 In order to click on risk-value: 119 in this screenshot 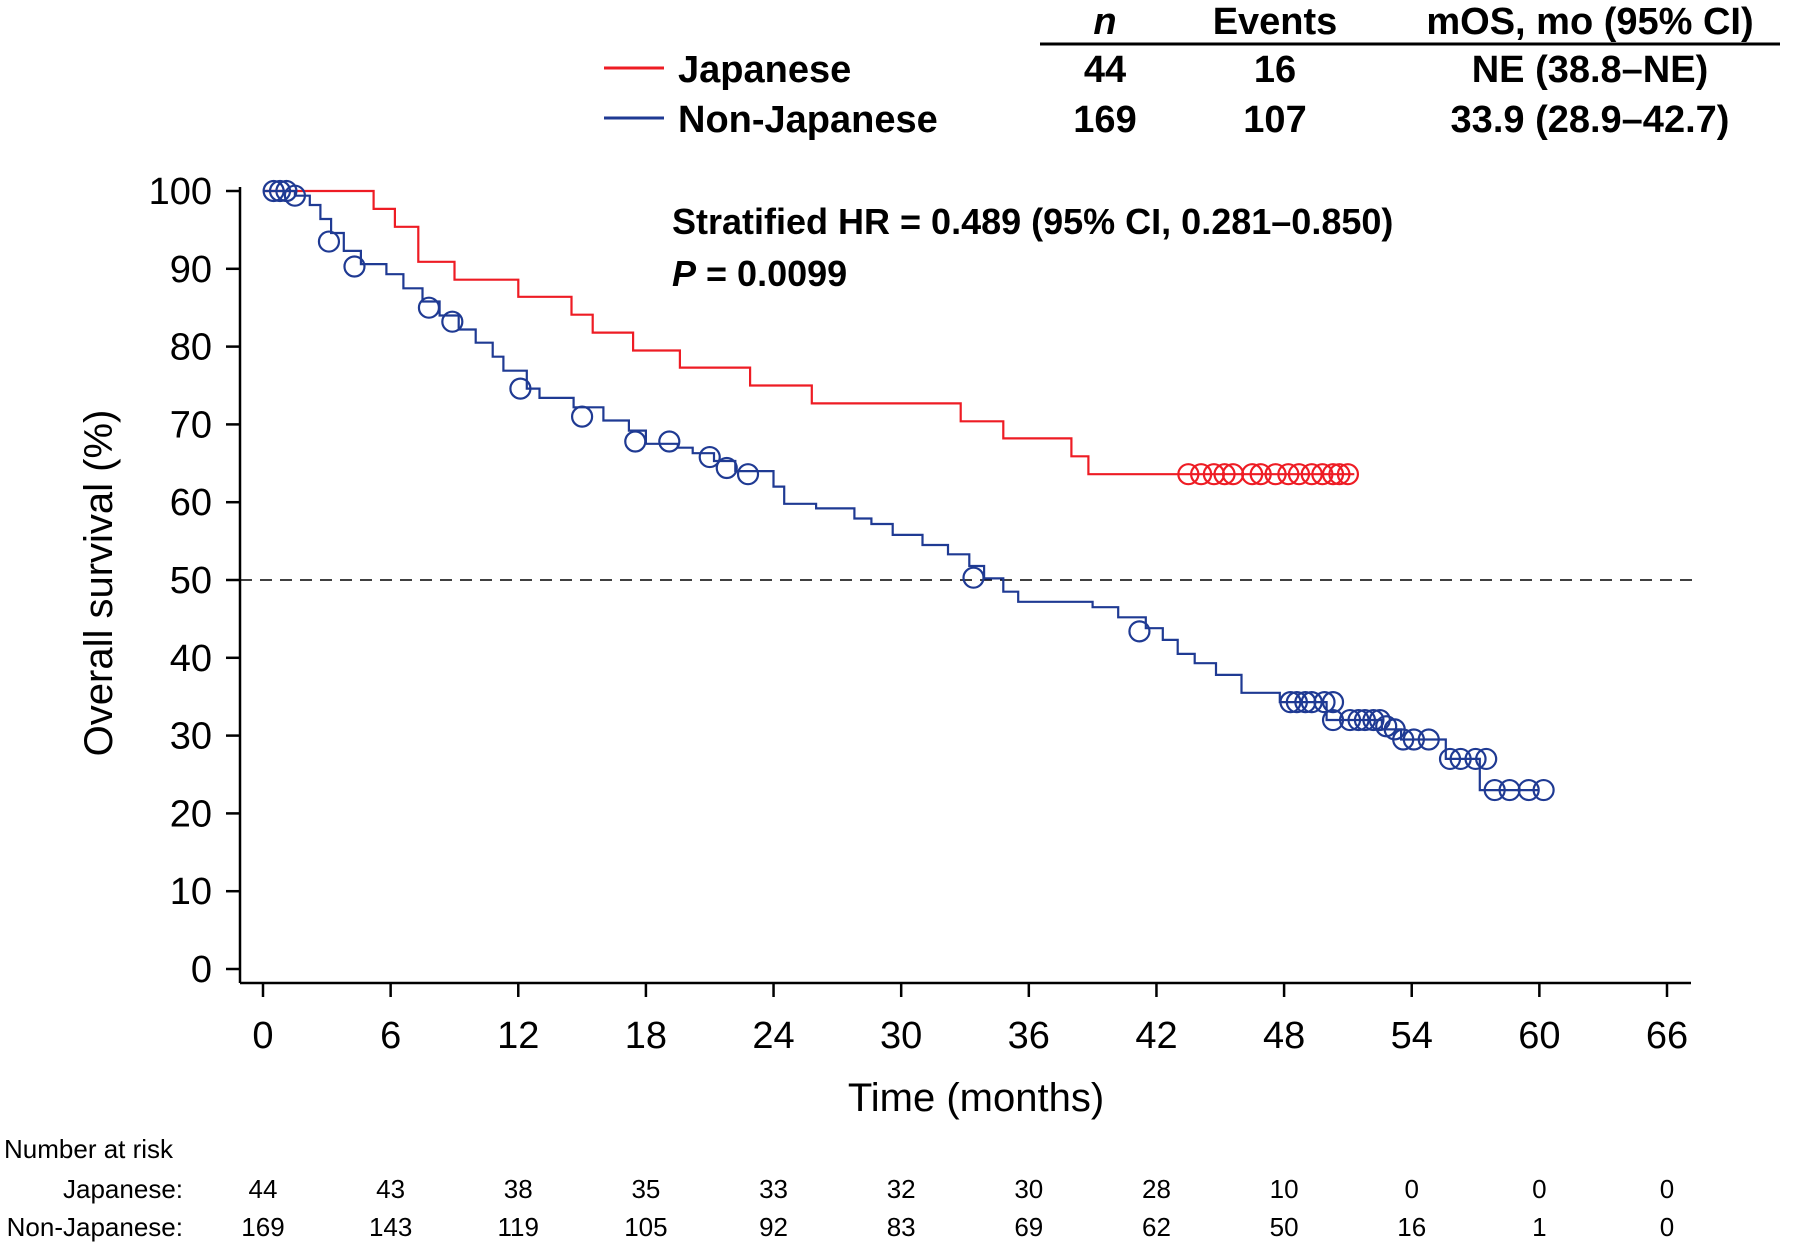, I will do `click(518, 1227)`.